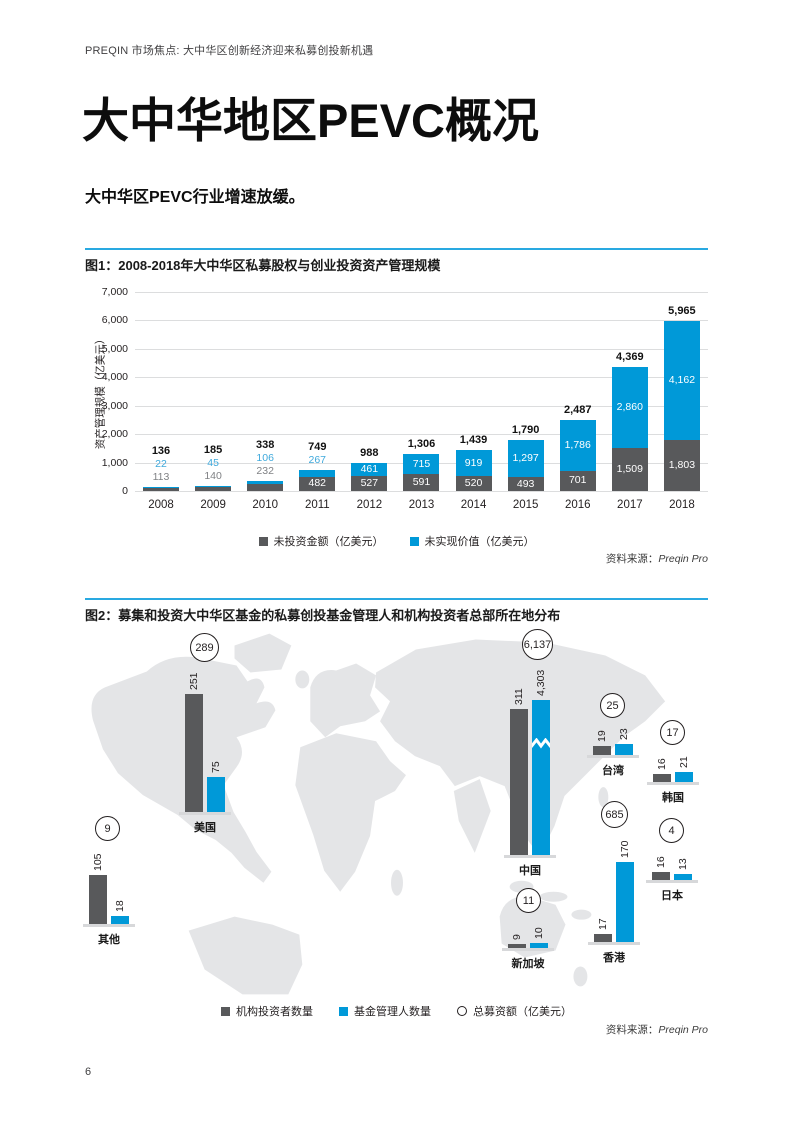 The height and width of the screenshot is (1122, 793). Describe the element at coordinates (265, 471) in the screenshot. I see `bar-uninvested-label: 232` at that location.